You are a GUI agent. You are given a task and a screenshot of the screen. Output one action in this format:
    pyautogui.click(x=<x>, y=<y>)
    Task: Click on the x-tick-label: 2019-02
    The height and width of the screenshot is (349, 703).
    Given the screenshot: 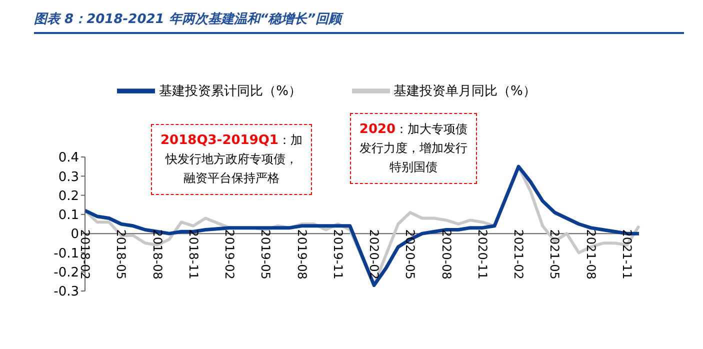 What is the action you would take?
    pyautogui.click(x=229, y=254)
    